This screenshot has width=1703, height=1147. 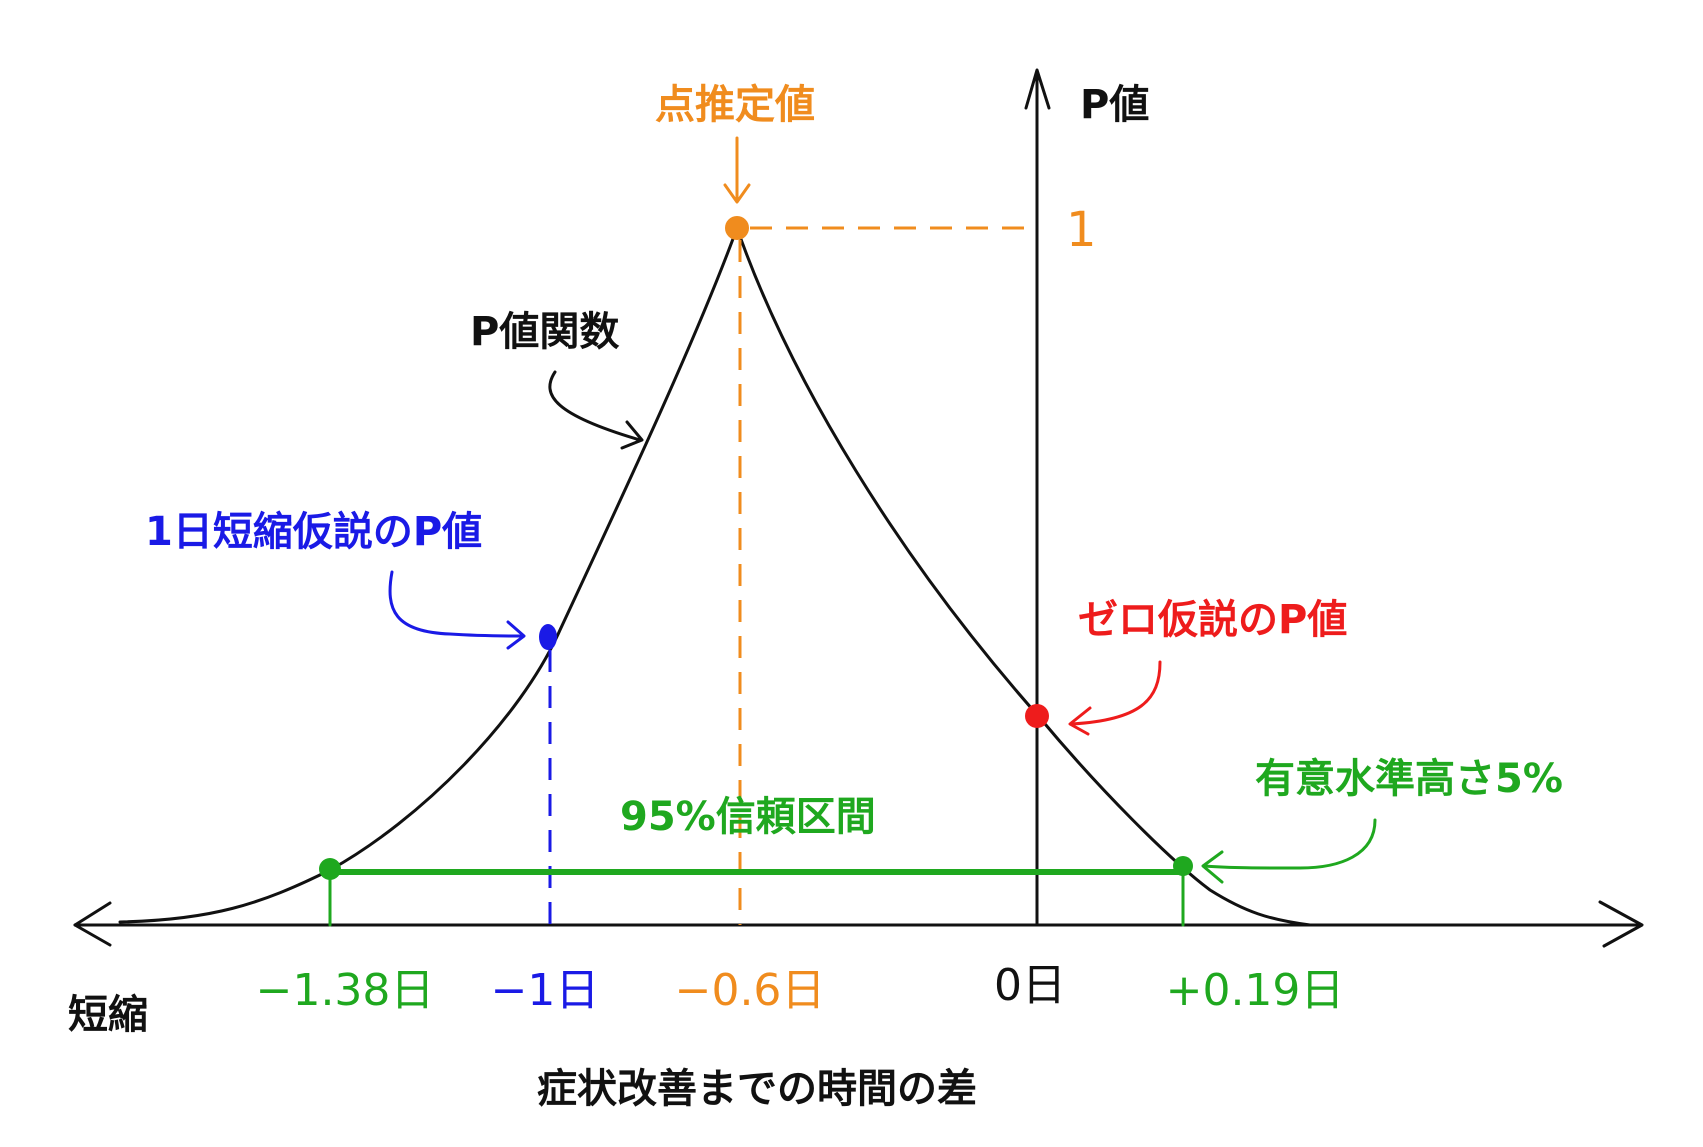 What do you see at coordinates (345, 990) in the screenshot?
I see `tick-ci-lower: −1.38日` at bounding box center [345, 990].